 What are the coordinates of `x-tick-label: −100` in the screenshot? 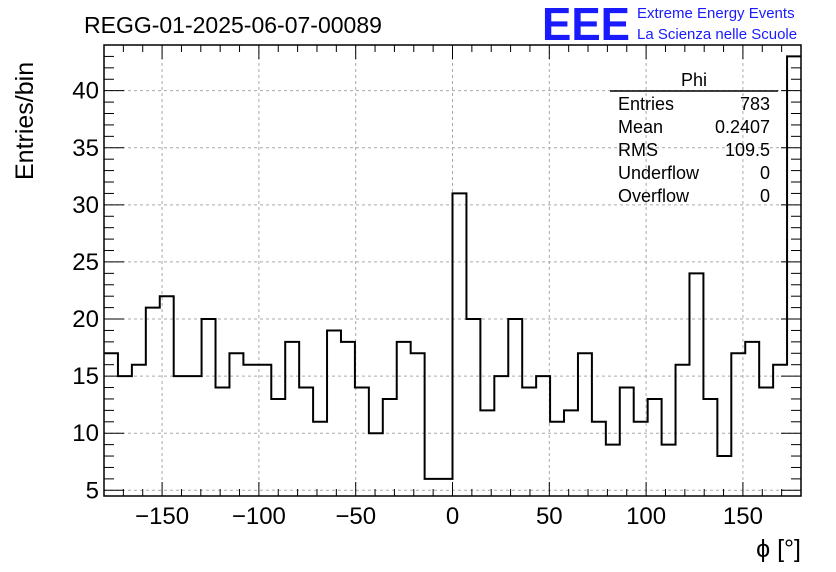 It's located at (259, 516).